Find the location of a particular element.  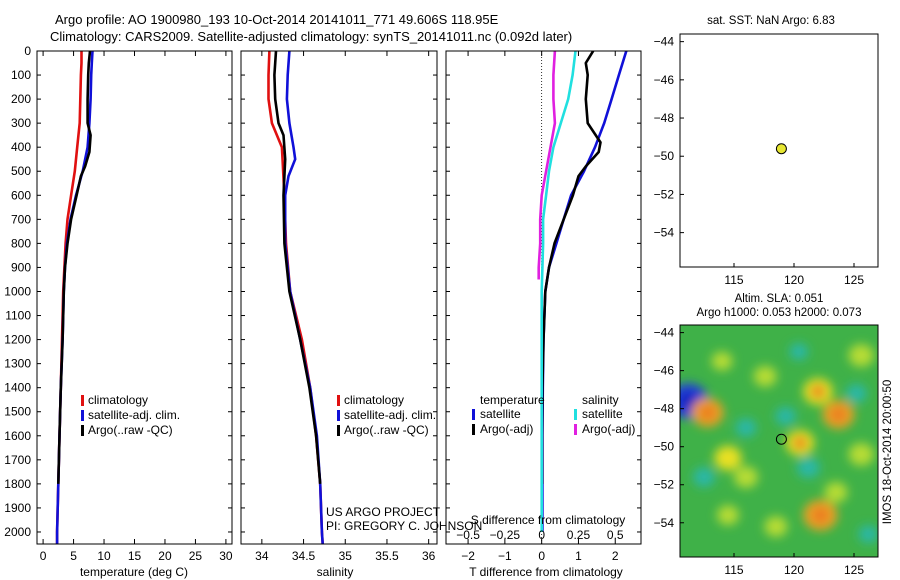

credit-line2: PI: GREGORY C. JOHNSON is located at coordinates (404, 526).